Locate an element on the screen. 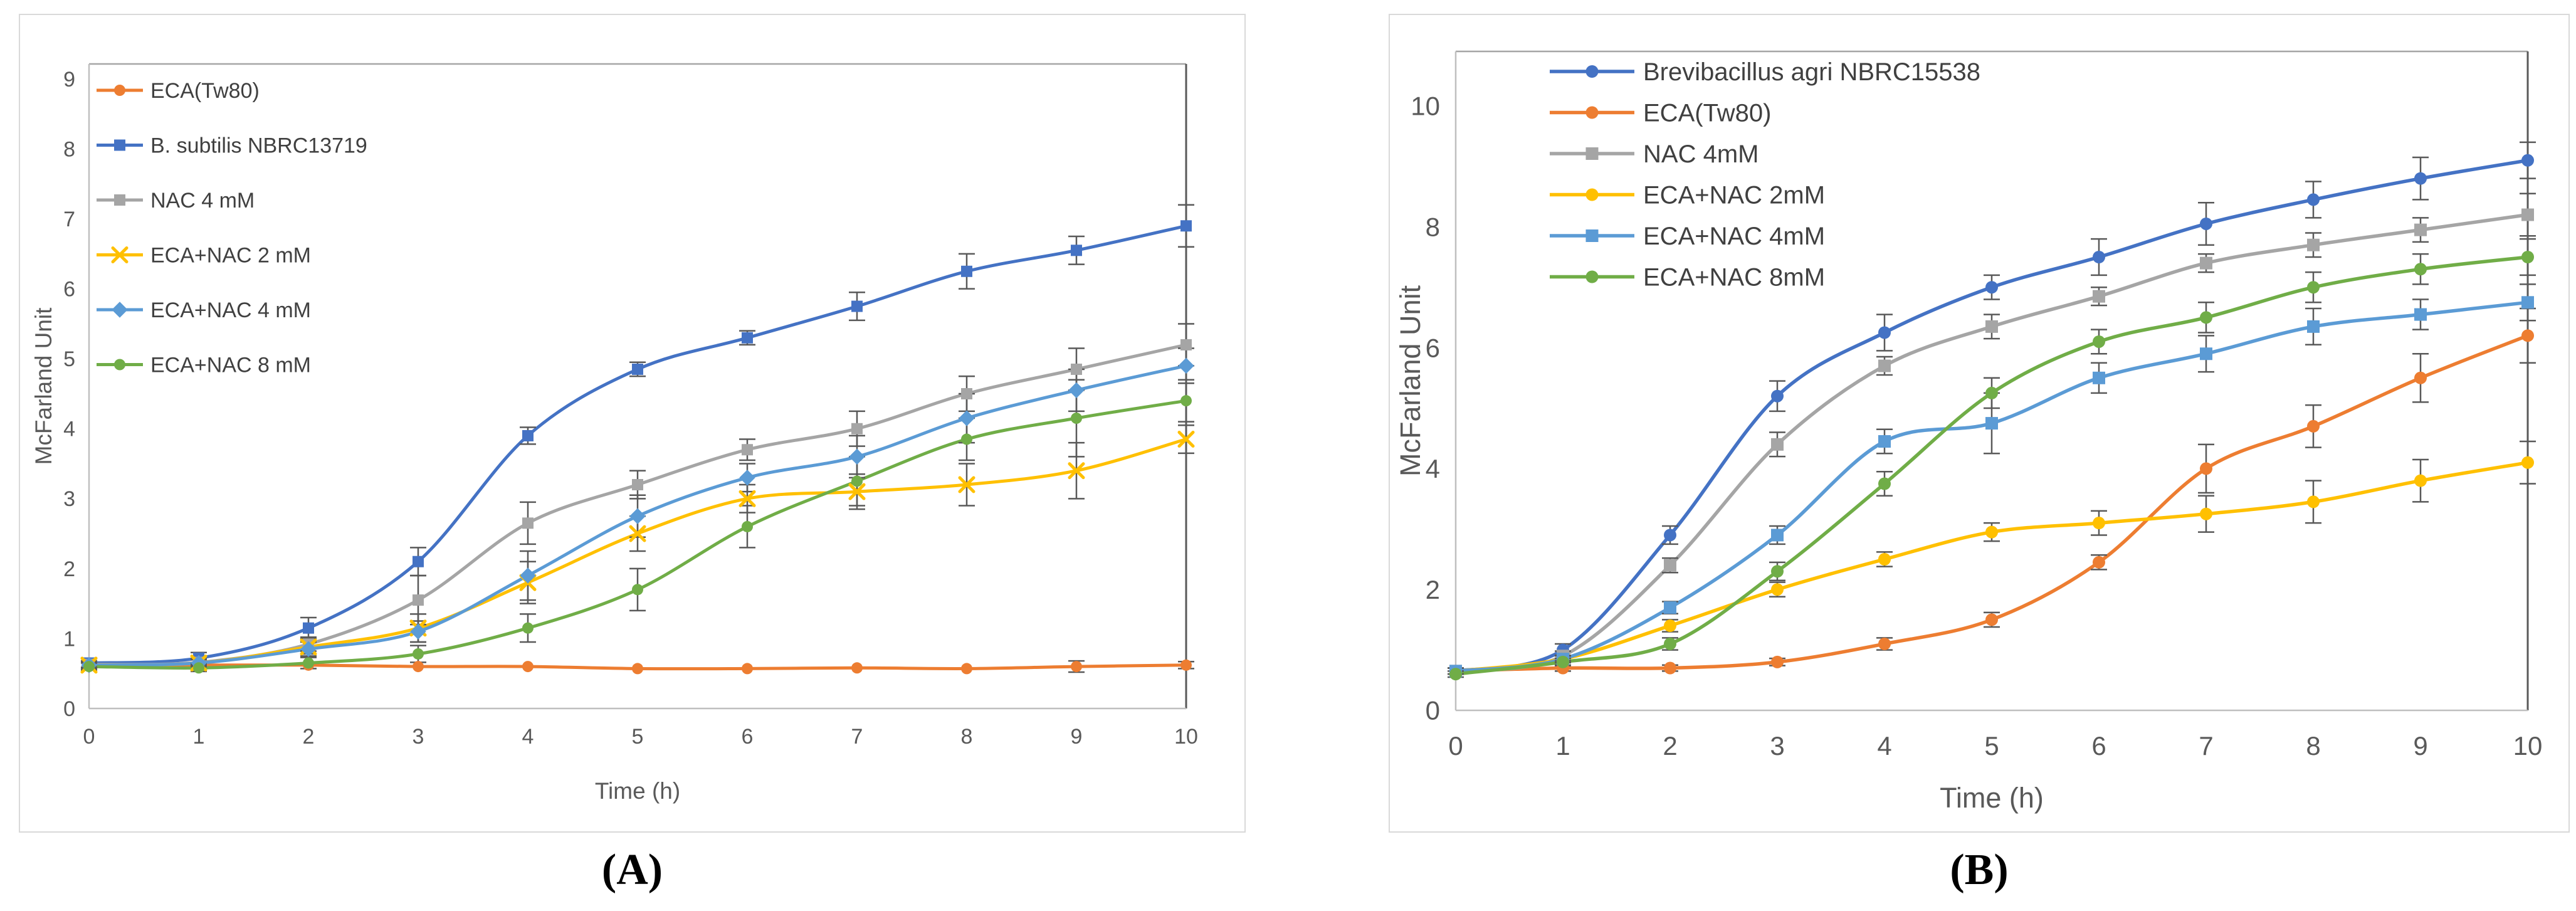 The width and height of the screenshot is (2576, 911). legend-label: Brevibacillus agri NBRC15538 is located at coordinates (1811, 72).